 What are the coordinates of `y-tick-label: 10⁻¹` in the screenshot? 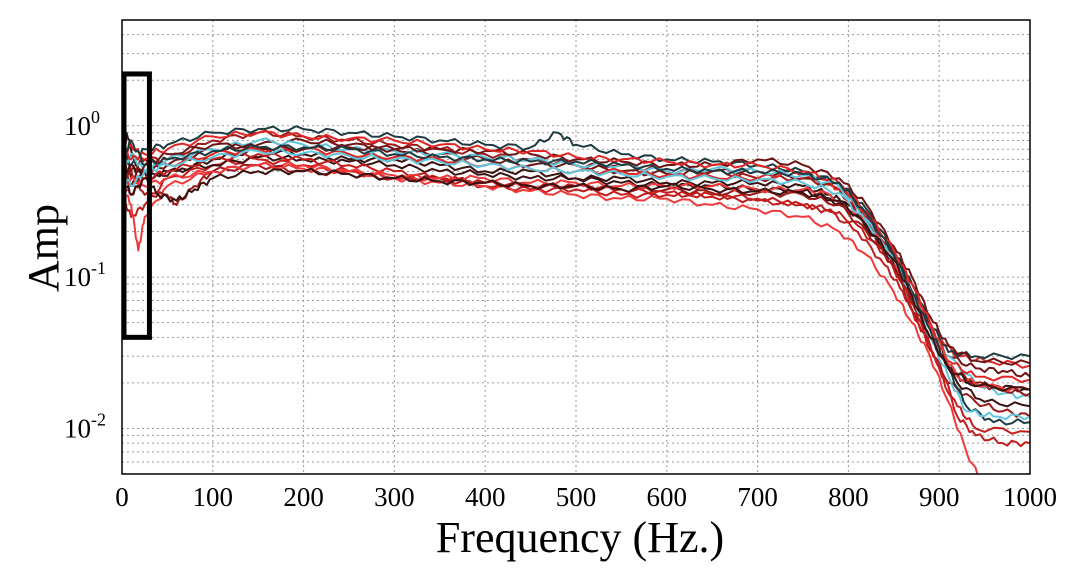 It's located at (85, 275).